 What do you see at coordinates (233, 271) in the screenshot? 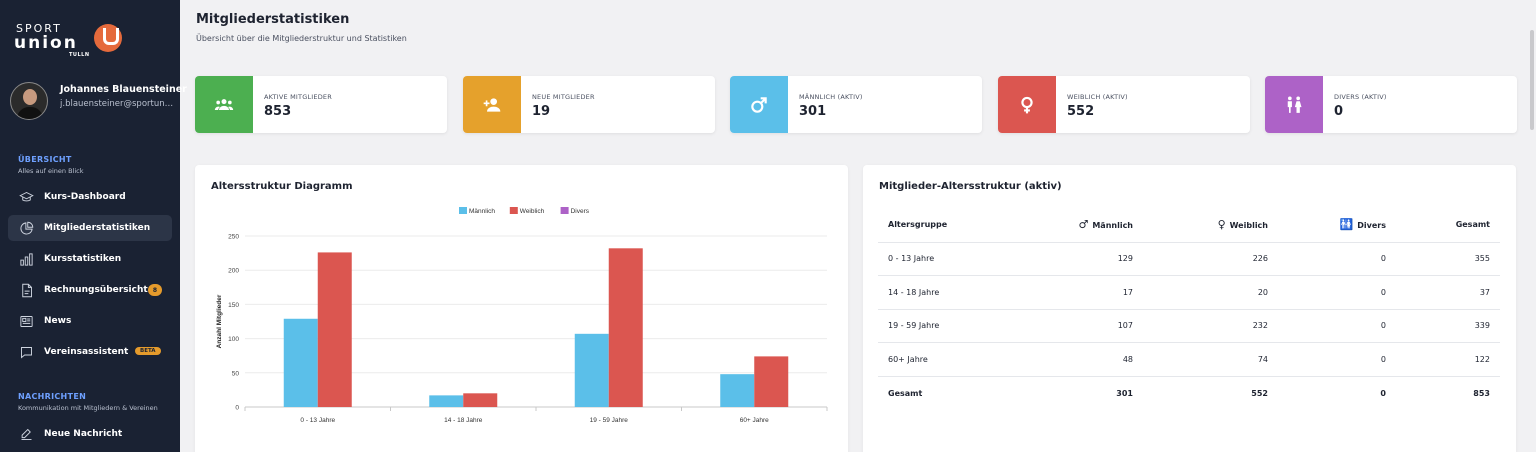
I see `y-tick-label: 200` at bounding box center [233, 271].